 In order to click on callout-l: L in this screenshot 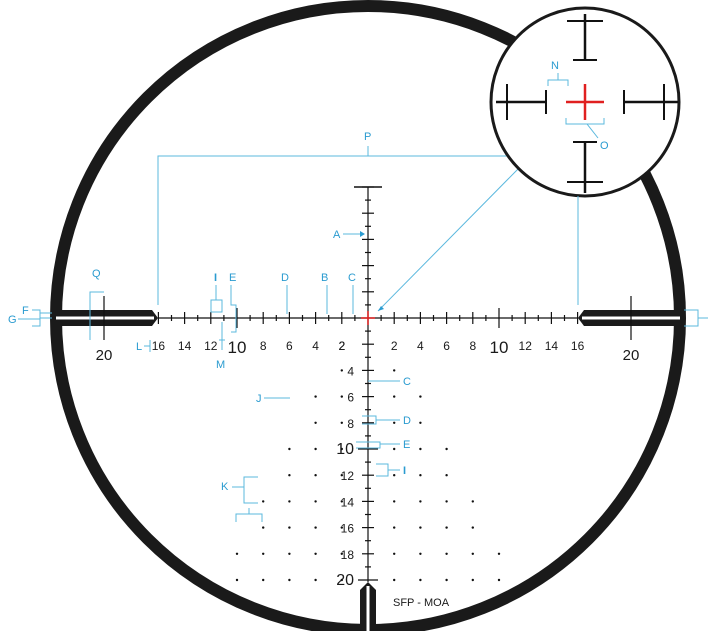, I will do `click(143, 346)`.